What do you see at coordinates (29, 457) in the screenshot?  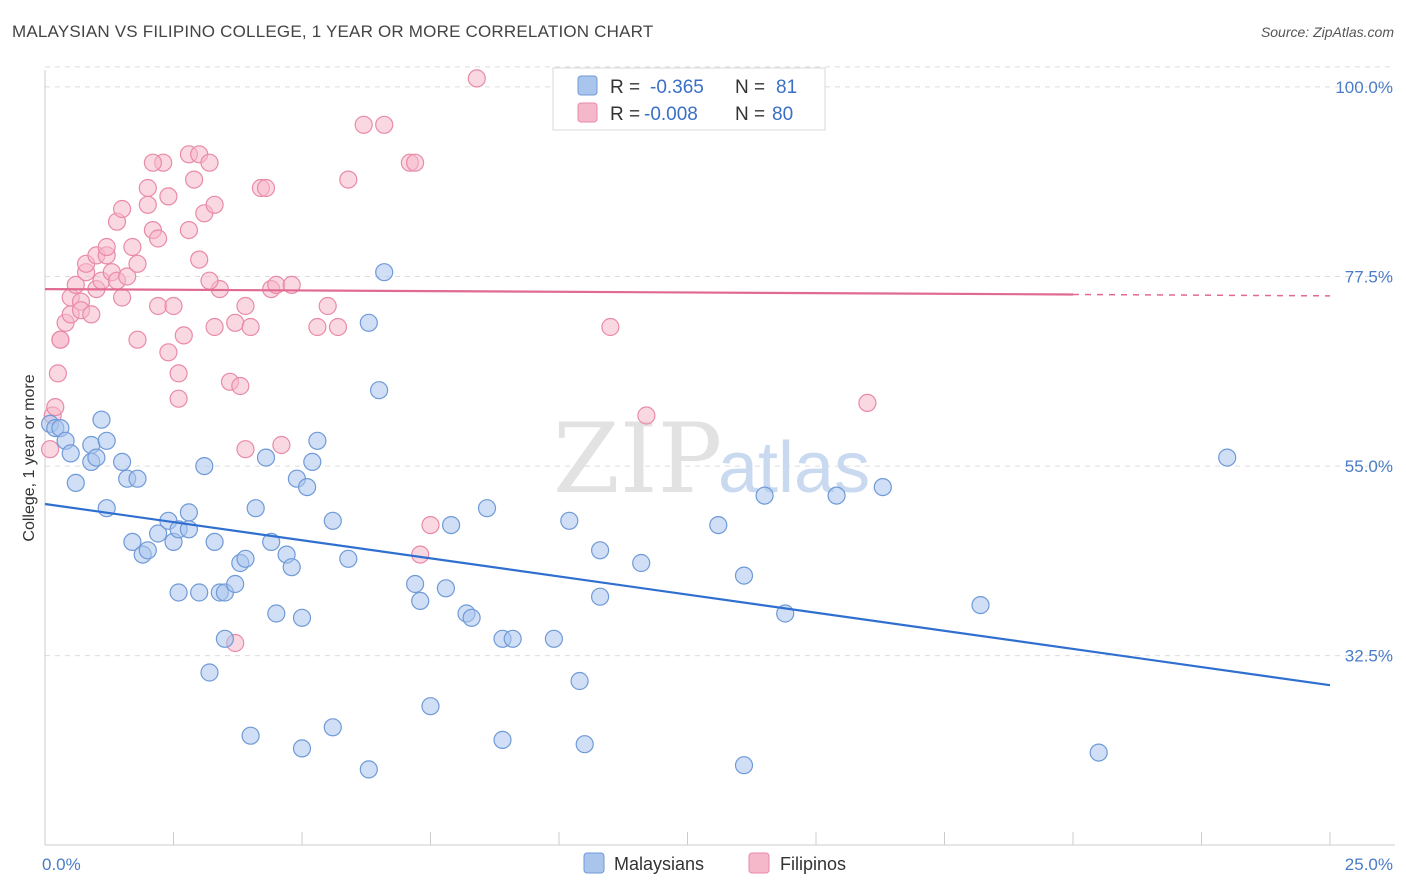 I see `y-axis-label: College, 1 year or more` at bounding box center [29, 457].